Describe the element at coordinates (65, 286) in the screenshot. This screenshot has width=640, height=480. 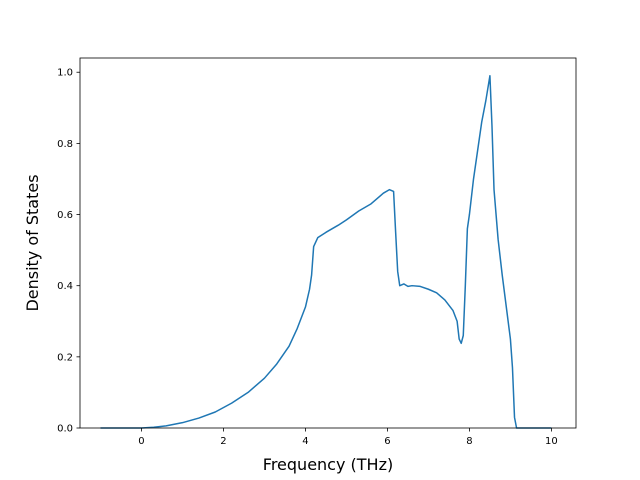
I see `y-tick-label: 0.4` at that location.